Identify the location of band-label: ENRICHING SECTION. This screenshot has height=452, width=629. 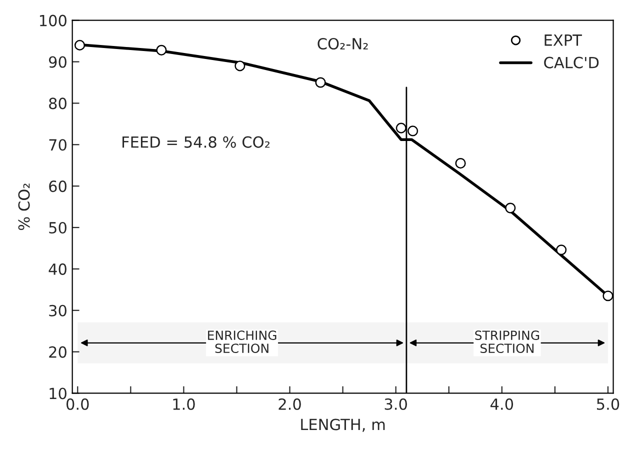
(242, 342).